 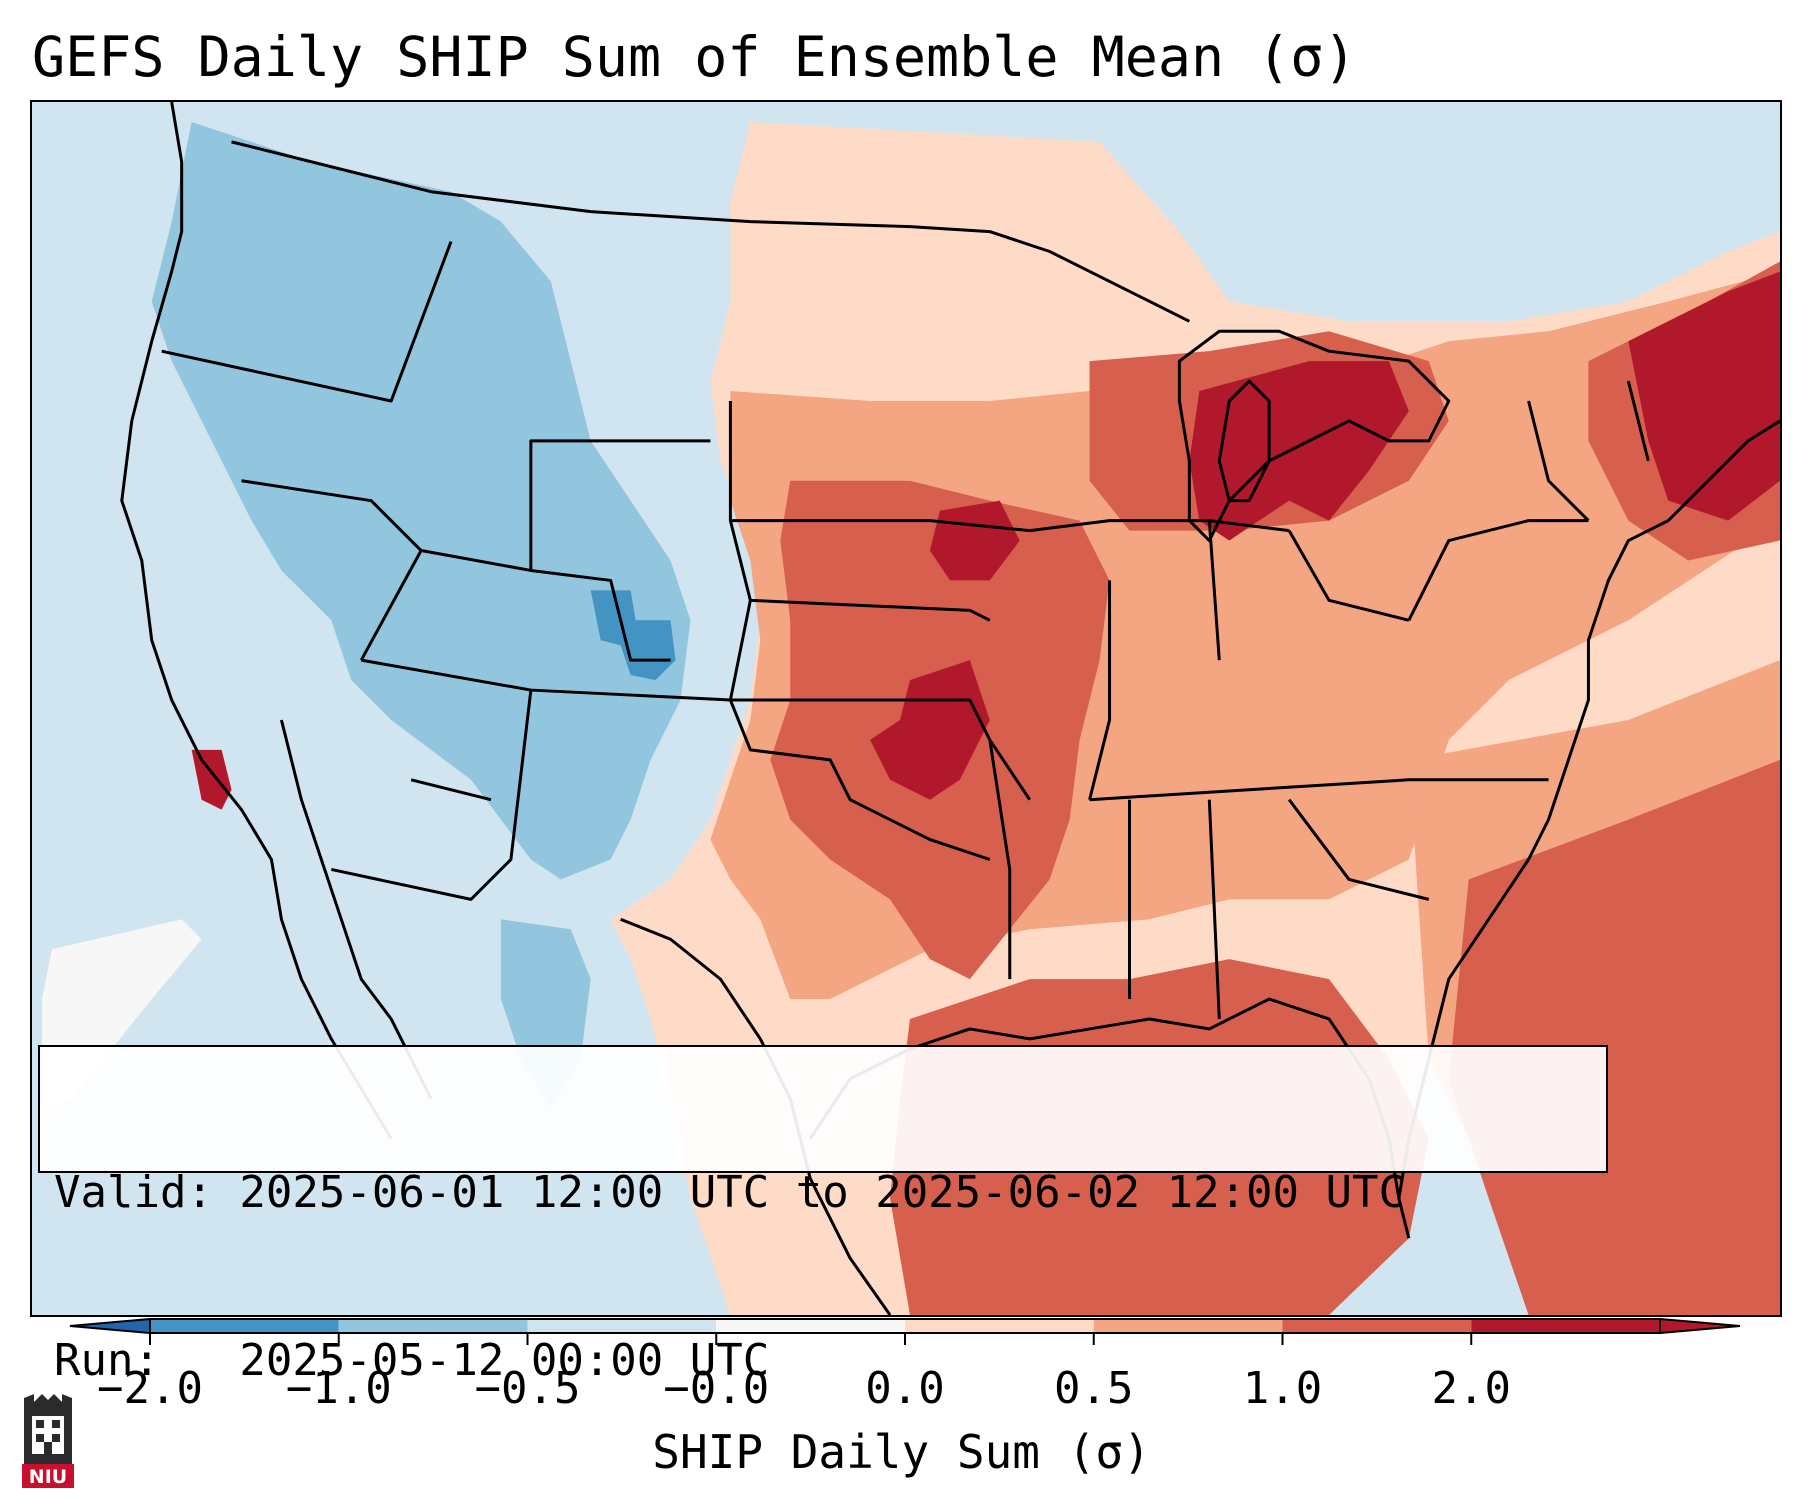 I want to click on extreme-positive-cell-iowa, so click(x=974, y=540).